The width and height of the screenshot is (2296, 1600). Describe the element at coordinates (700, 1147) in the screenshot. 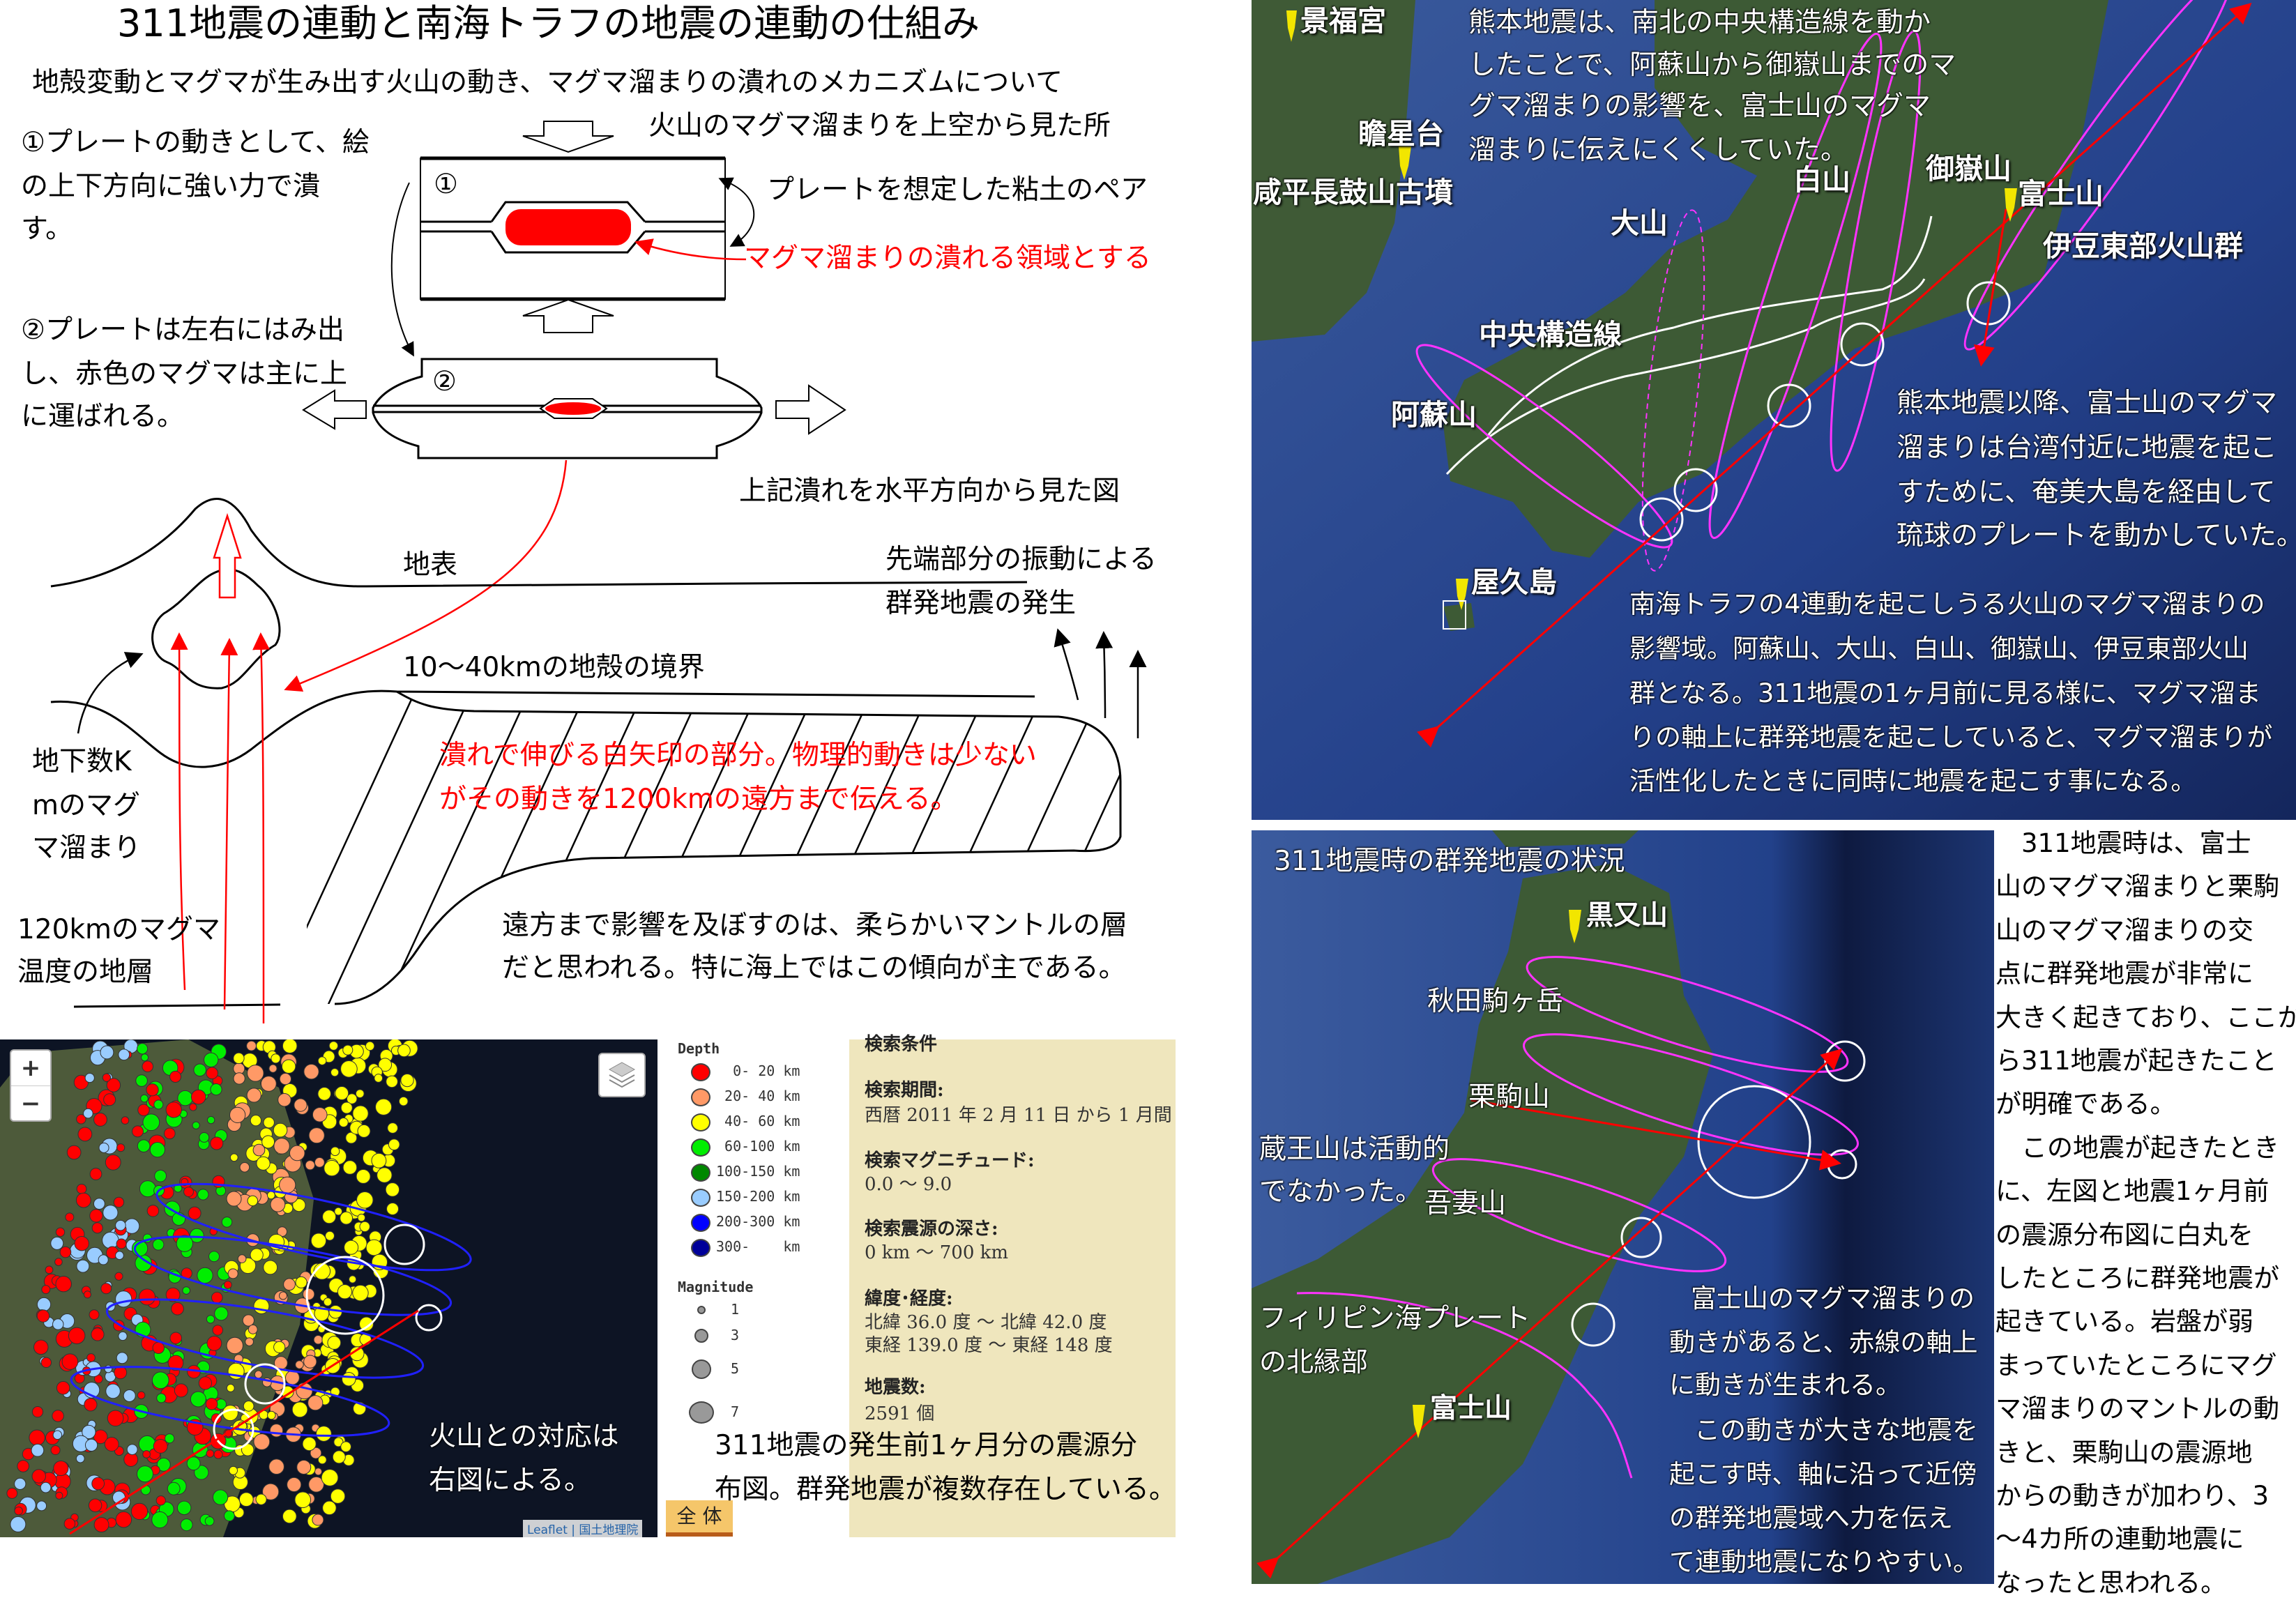

I see `depth-swatch` at that location.